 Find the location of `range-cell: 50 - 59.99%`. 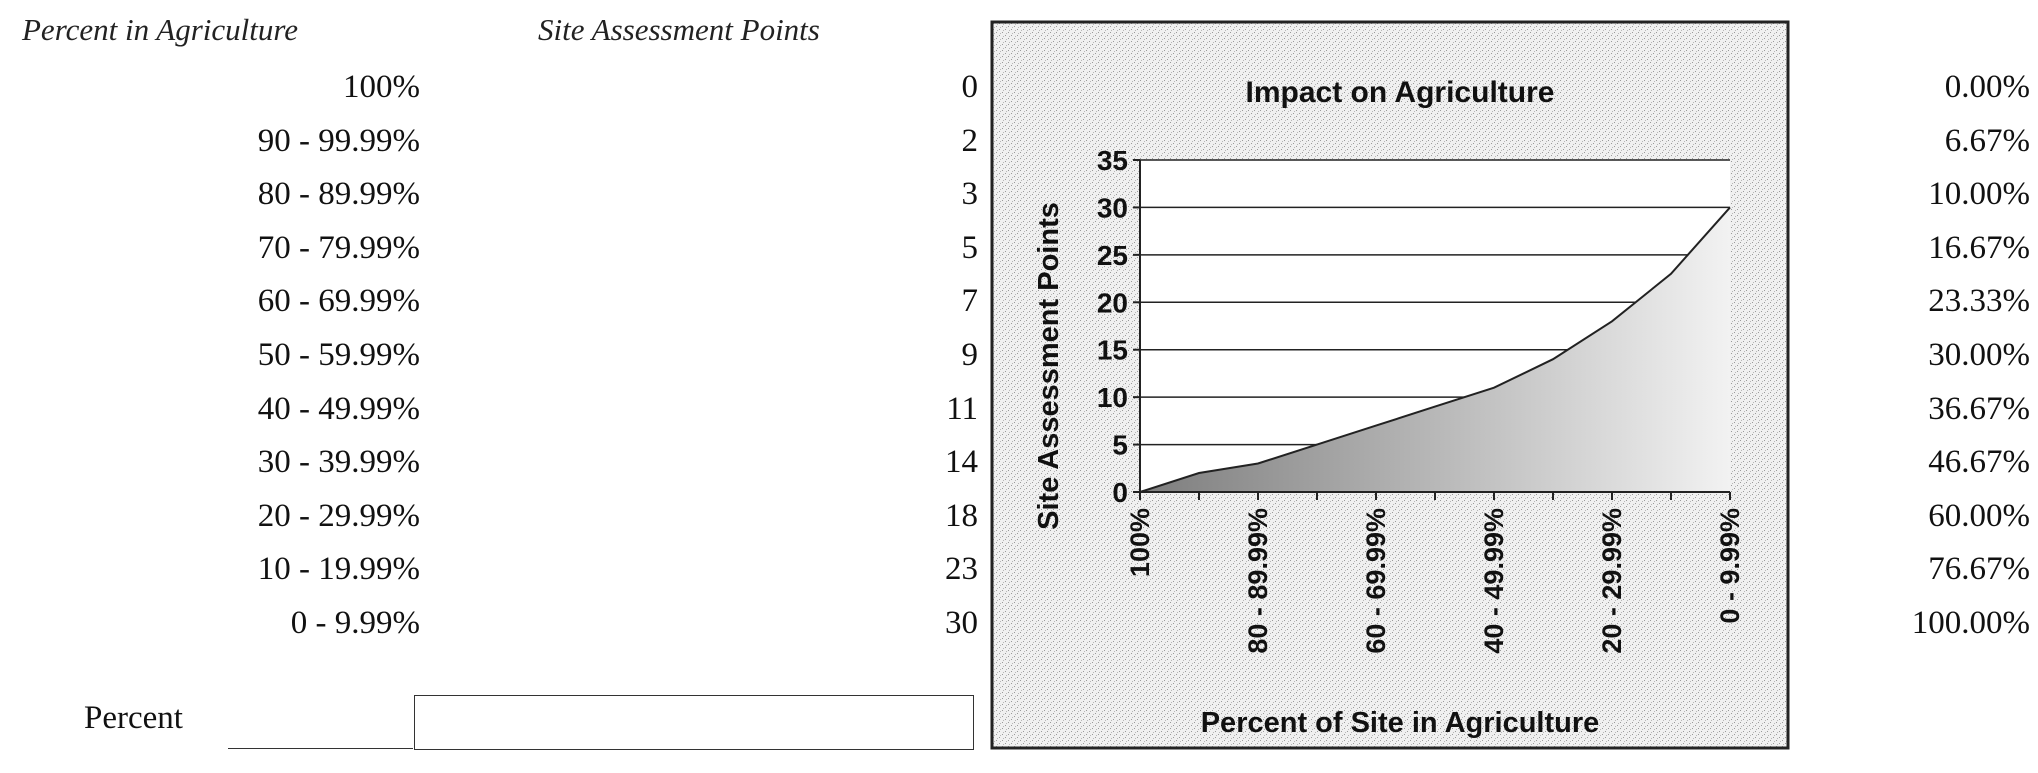

range-cell: 50 - 59.99% is located at coordinates (338, 354).